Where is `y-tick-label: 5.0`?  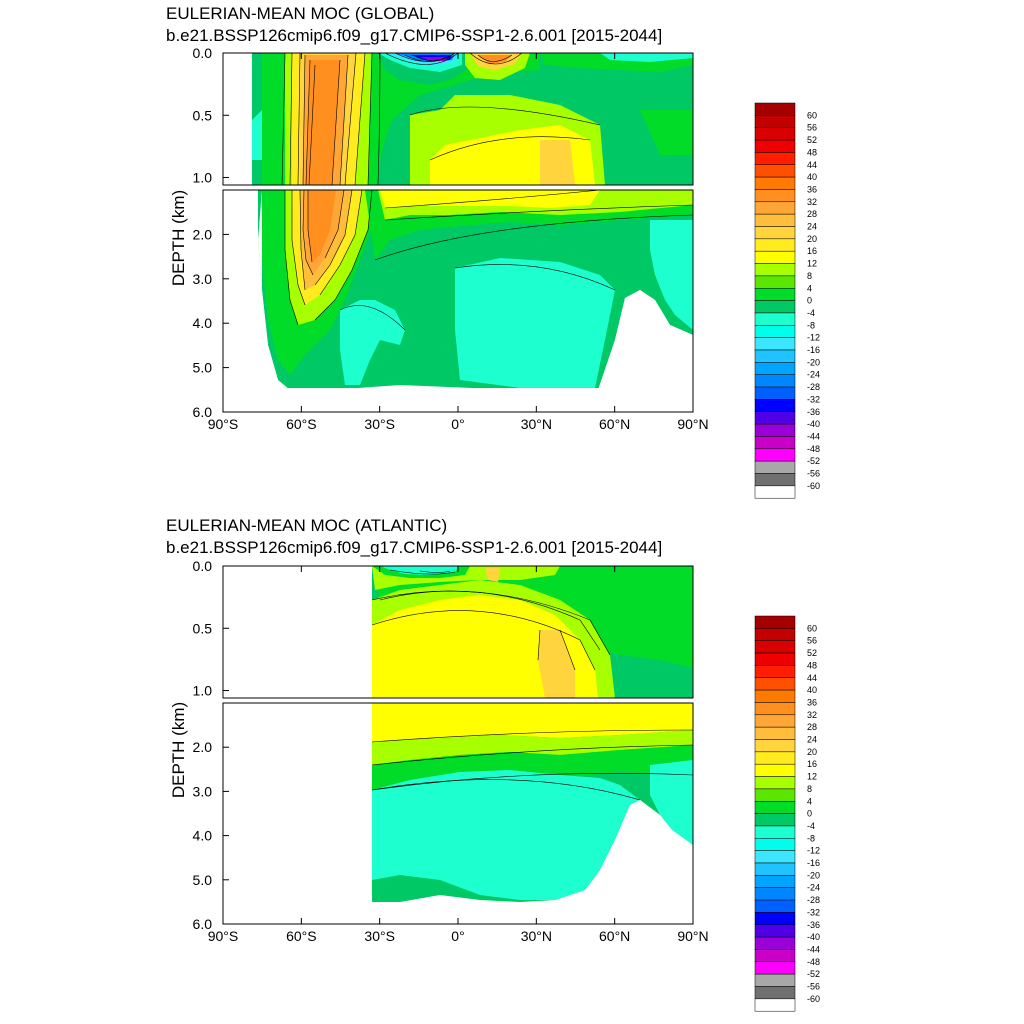 y-tick-label: 5.0 is located at coordinates (203, 880).